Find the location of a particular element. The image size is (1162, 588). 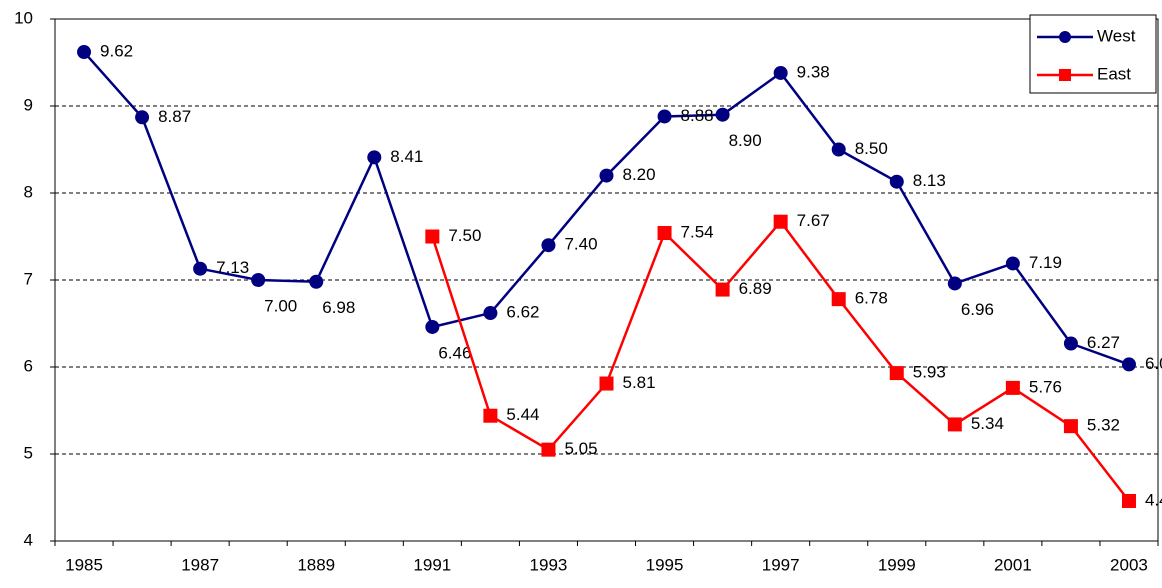

data-label: 7.54 is located at coordinates (697, 232).